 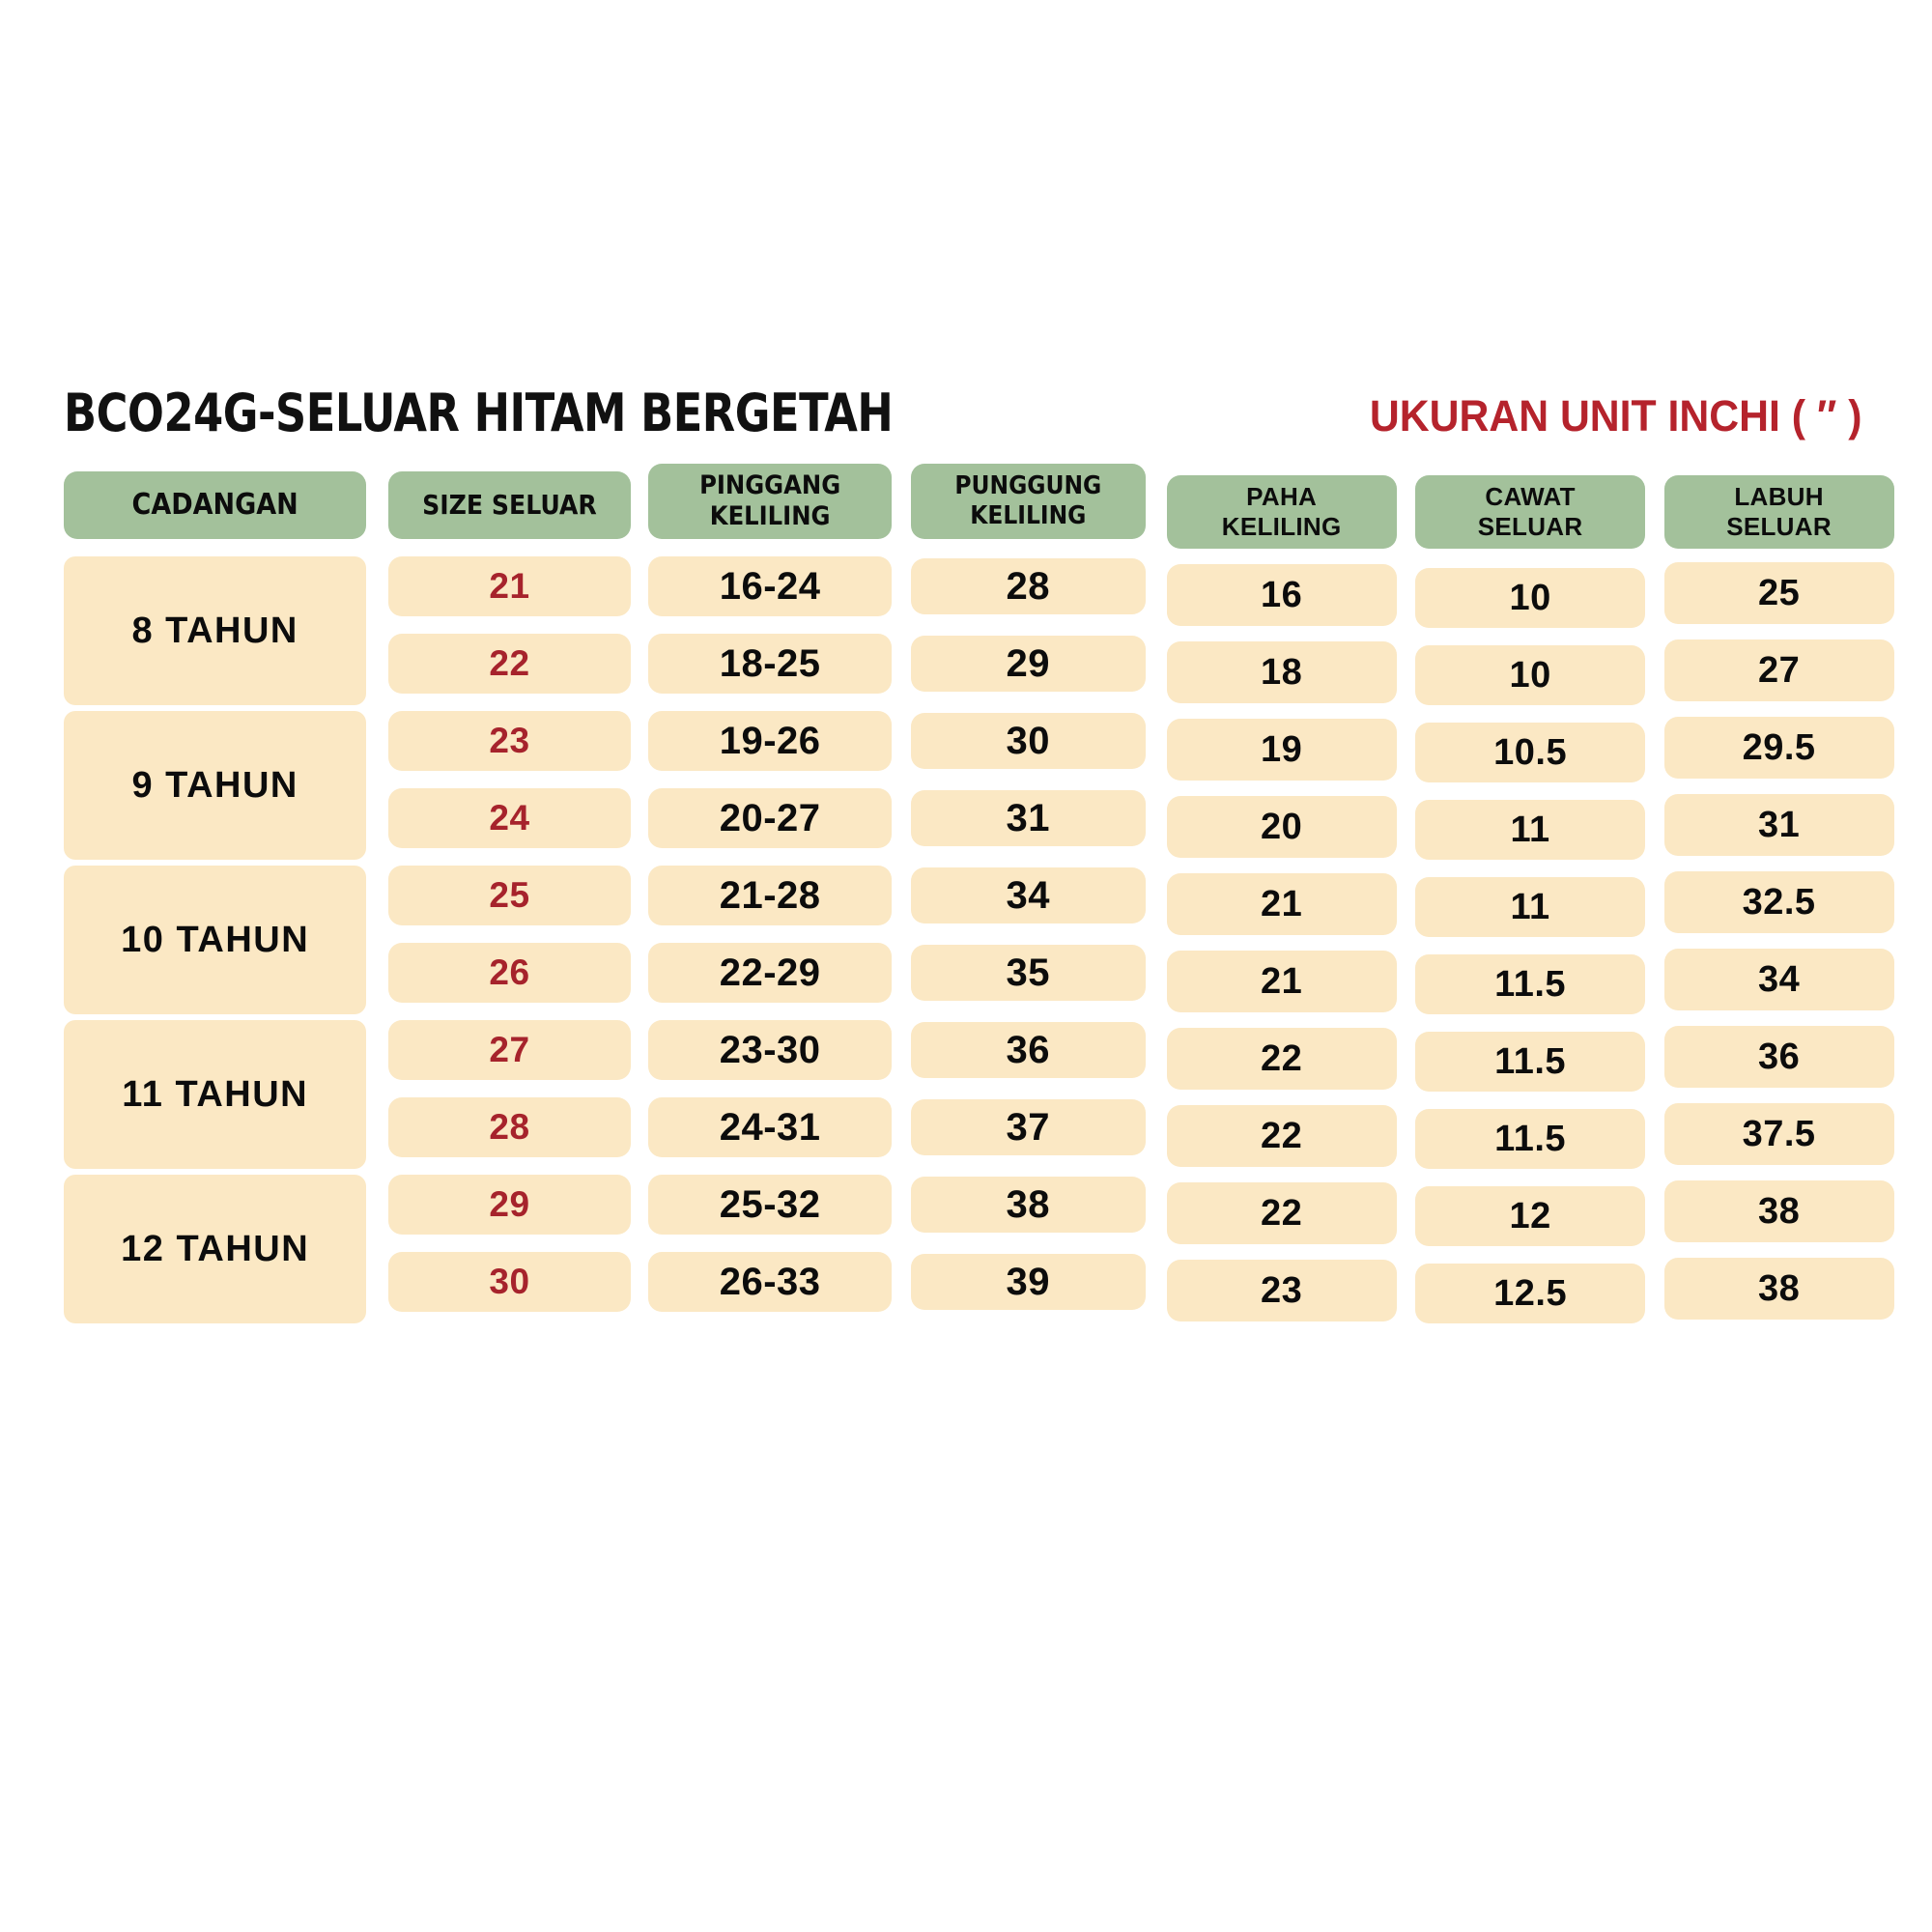 What do you see at coordinates (510, 1205) in the screenshot?
I see `cell-size: 29` at bounding box center [510, 1205].